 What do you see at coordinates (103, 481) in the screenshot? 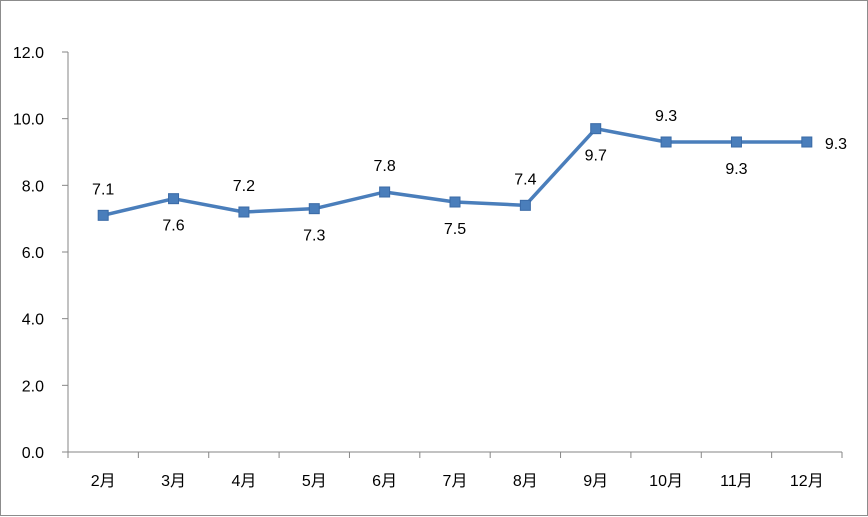
I see `x-tick-label: 2月` at bounding box center [103, 481].